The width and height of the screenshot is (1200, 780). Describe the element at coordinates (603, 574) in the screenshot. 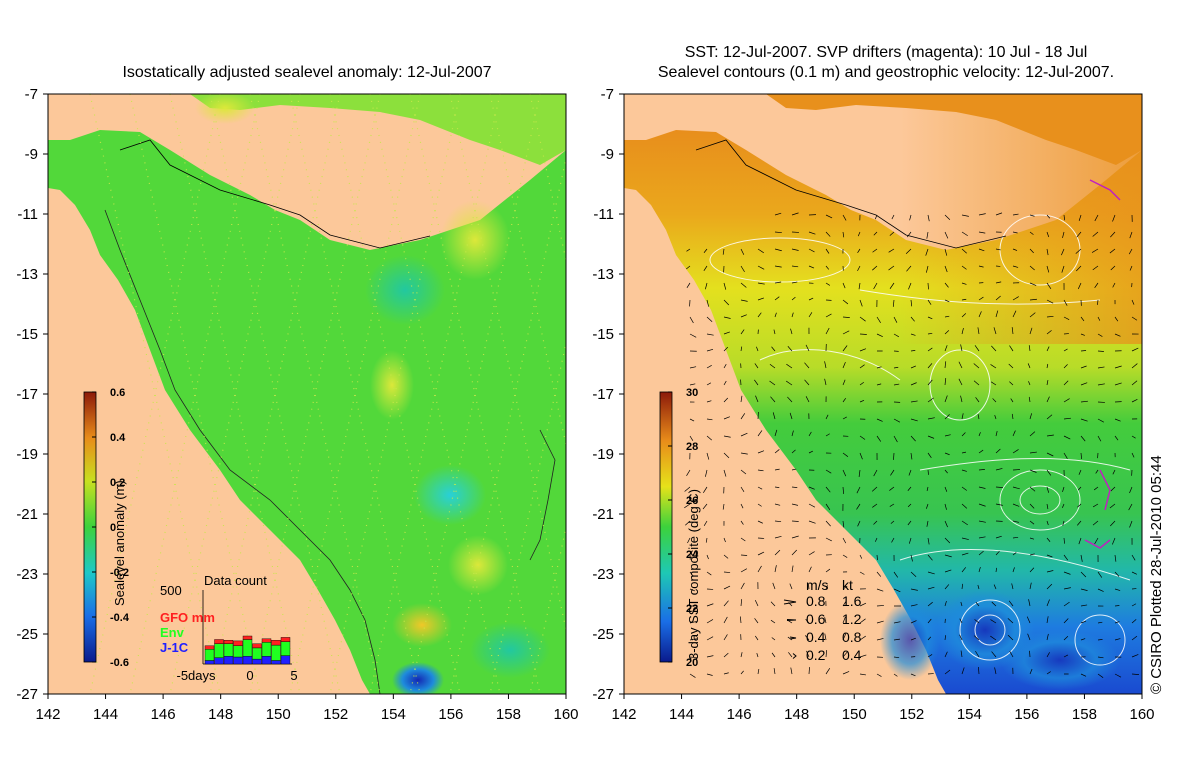

I see `lat-tick-label: -23` at that location.